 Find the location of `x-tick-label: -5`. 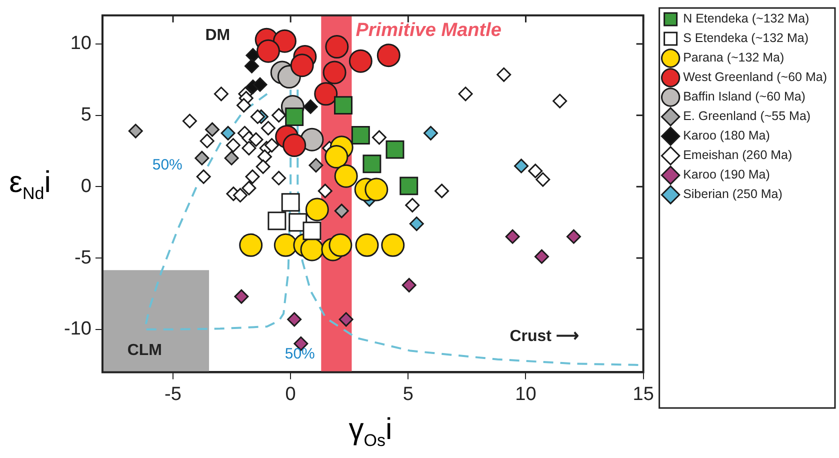

x-tick-label: -5 is located at coordinates (173, 394).